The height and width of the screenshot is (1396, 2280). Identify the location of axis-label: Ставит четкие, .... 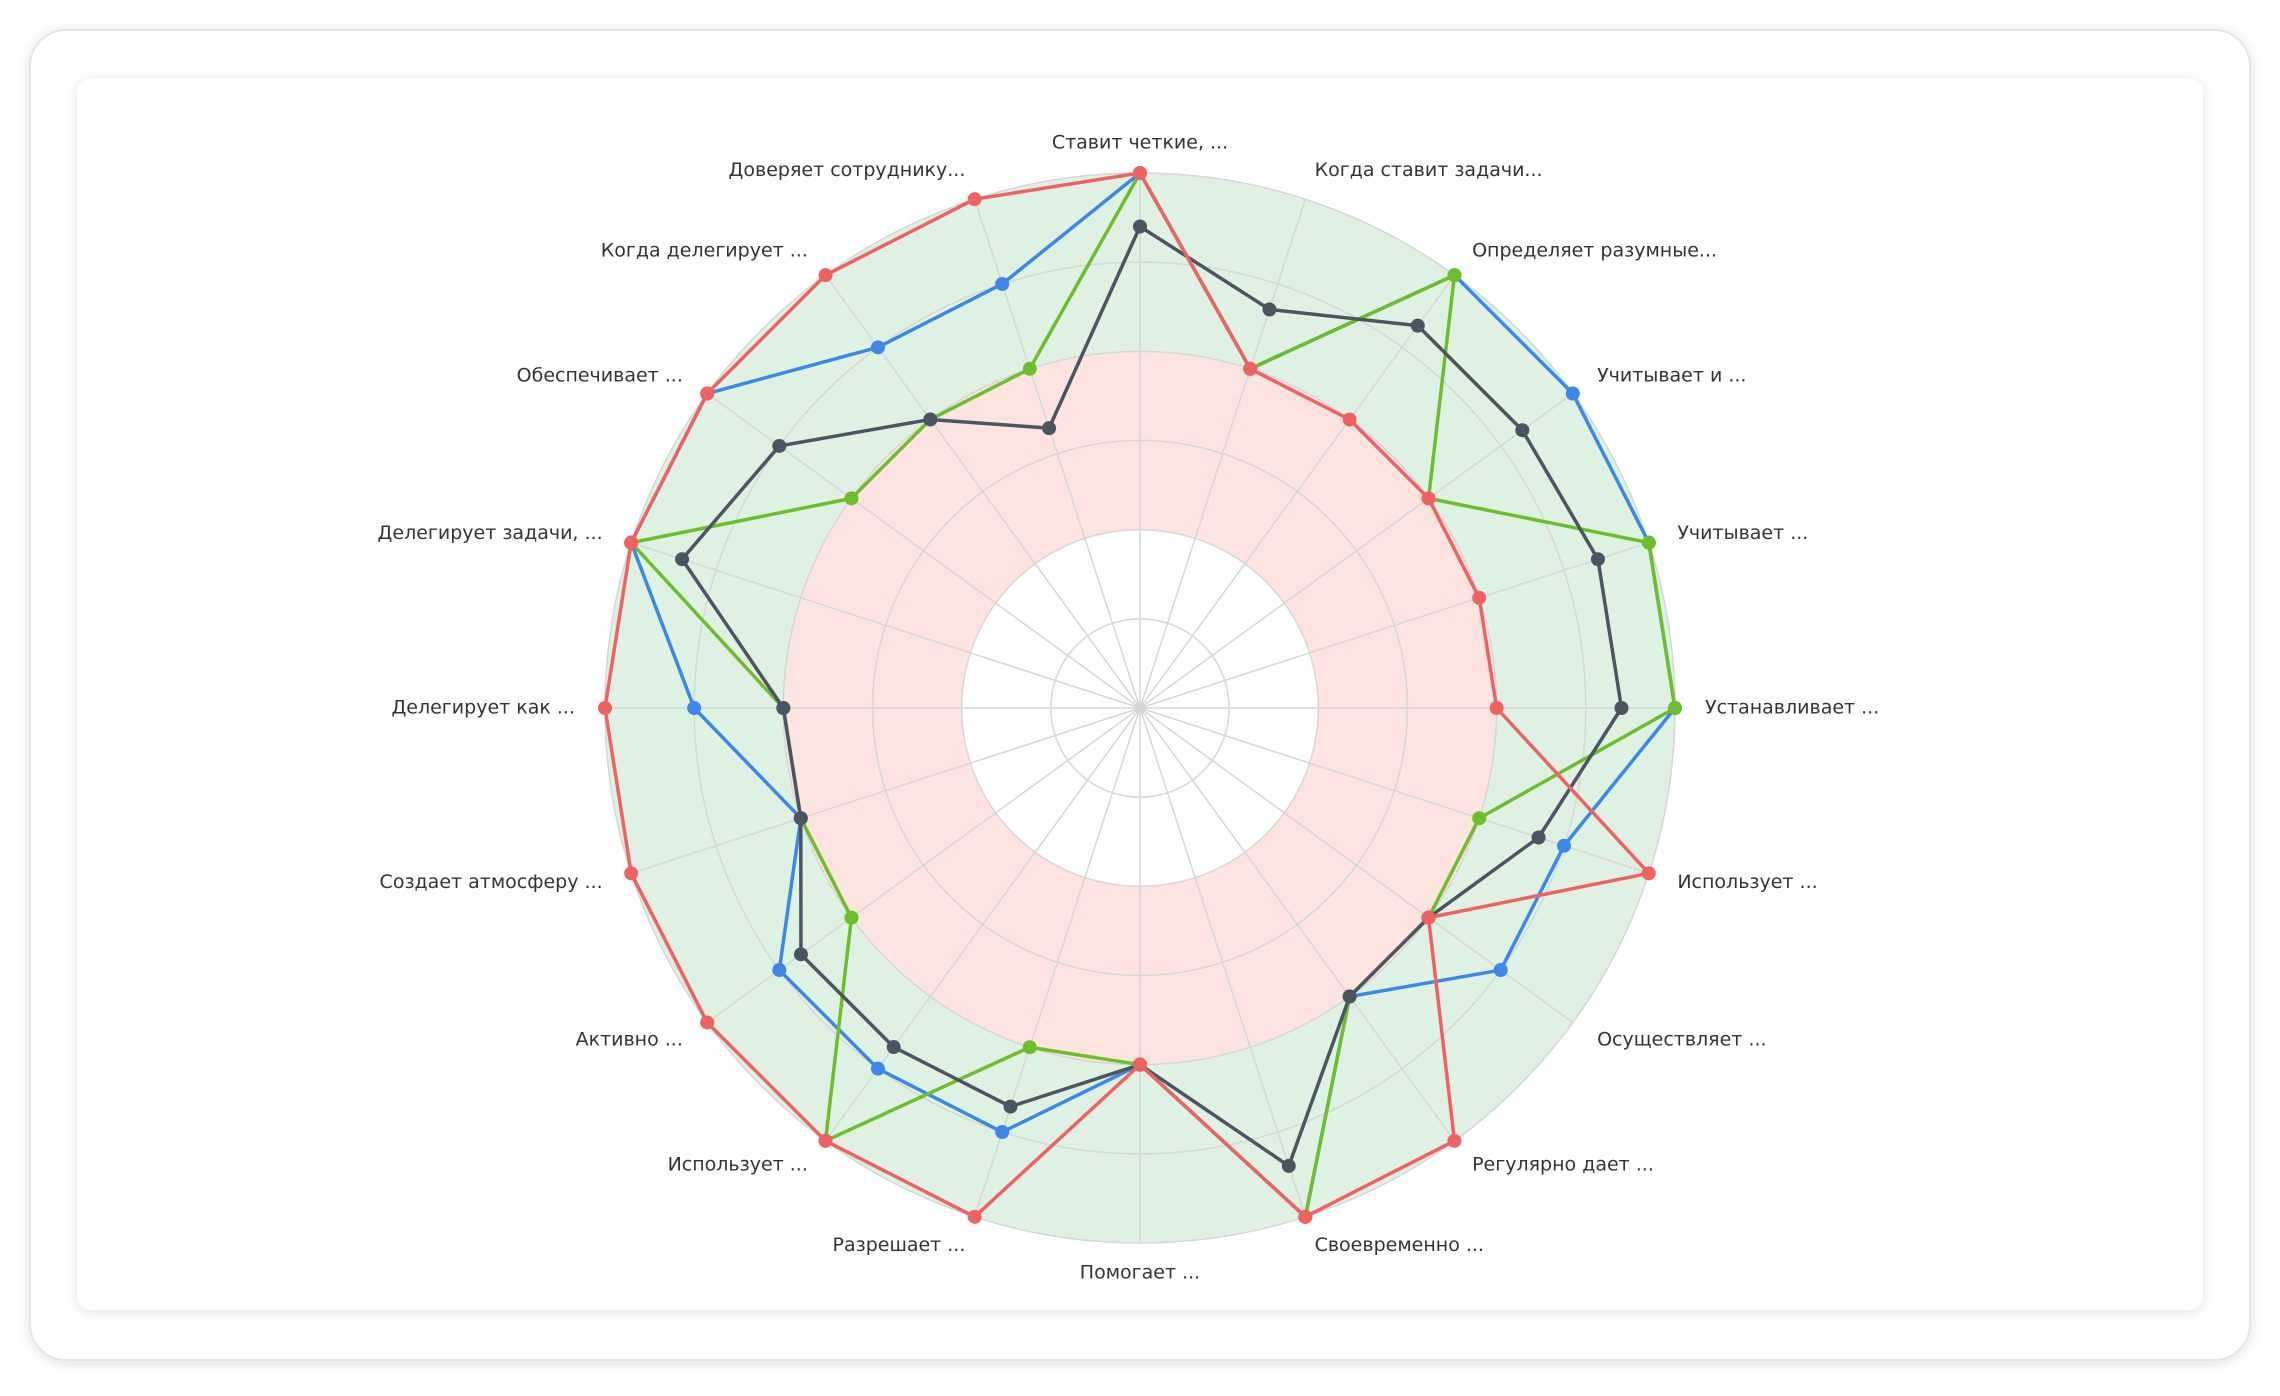
(1140, 143).